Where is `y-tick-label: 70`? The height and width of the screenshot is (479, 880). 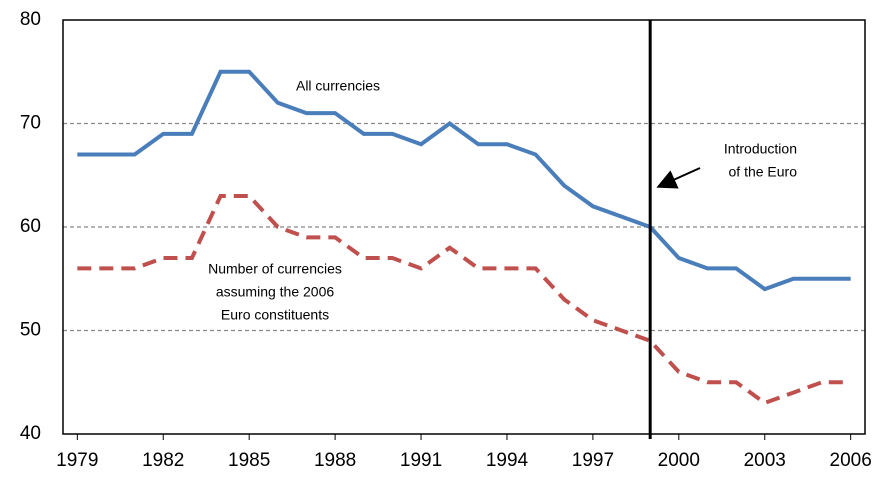
y-tick-label: 70 is located at coordinates (30, 123).